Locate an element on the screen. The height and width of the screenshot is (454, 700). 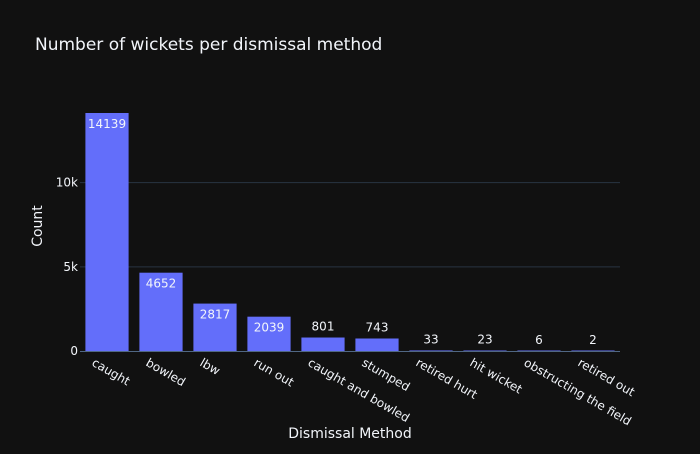
bar-stumped is located at coordinates (377, 344).